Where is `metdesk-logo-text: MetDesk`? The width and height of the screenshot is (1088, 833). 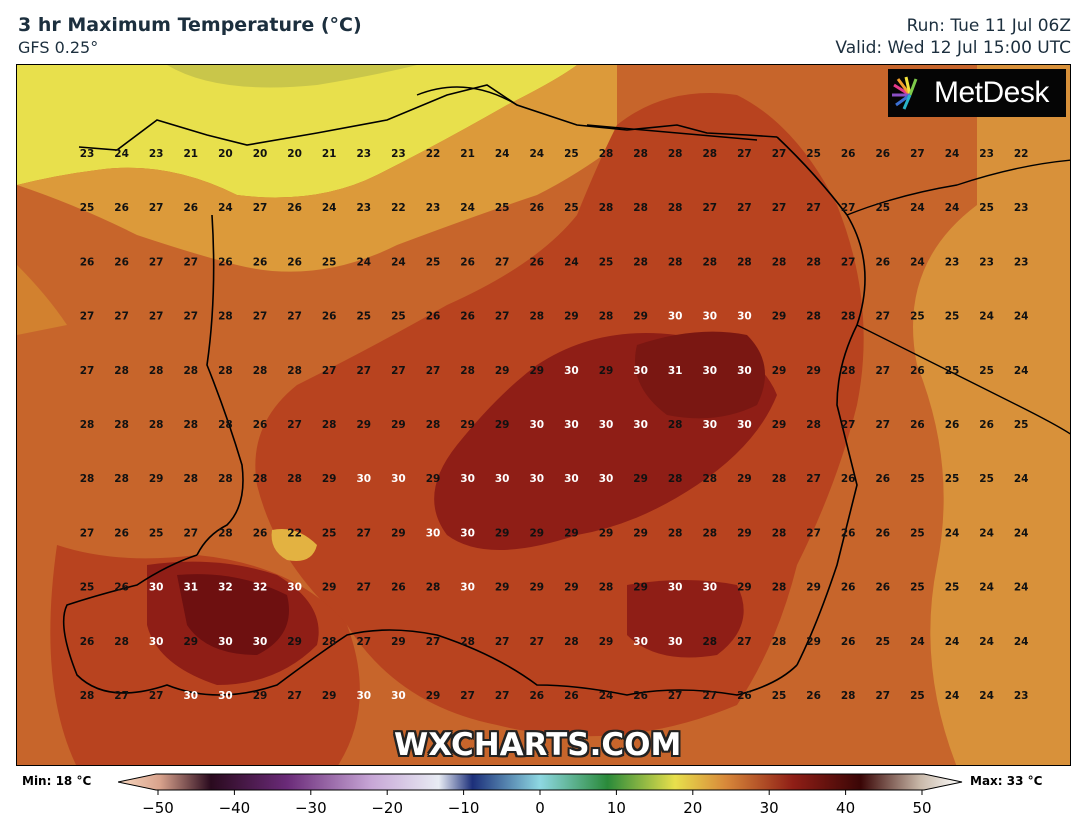 metdesk-logo-text: MetDesk is located at coordinates (991, 92).